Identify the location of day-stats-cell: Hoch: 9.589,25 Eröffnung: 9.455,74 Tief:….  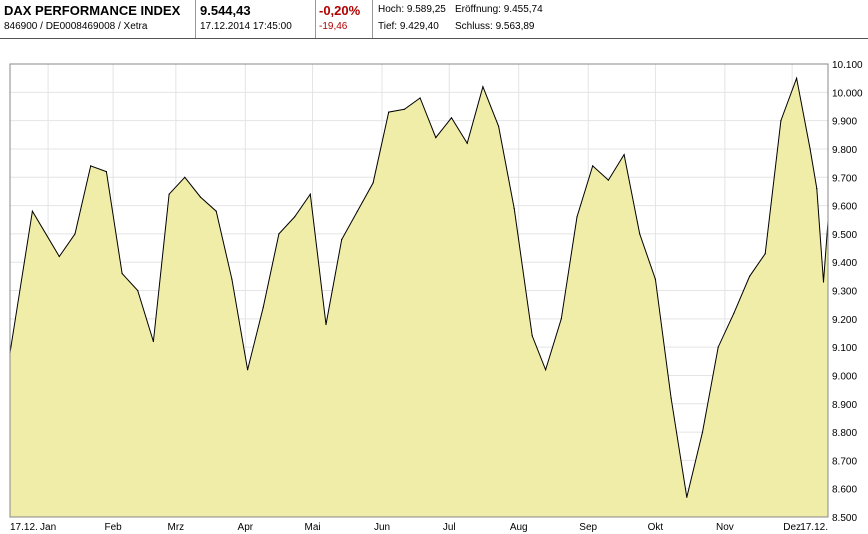
(620, 19).